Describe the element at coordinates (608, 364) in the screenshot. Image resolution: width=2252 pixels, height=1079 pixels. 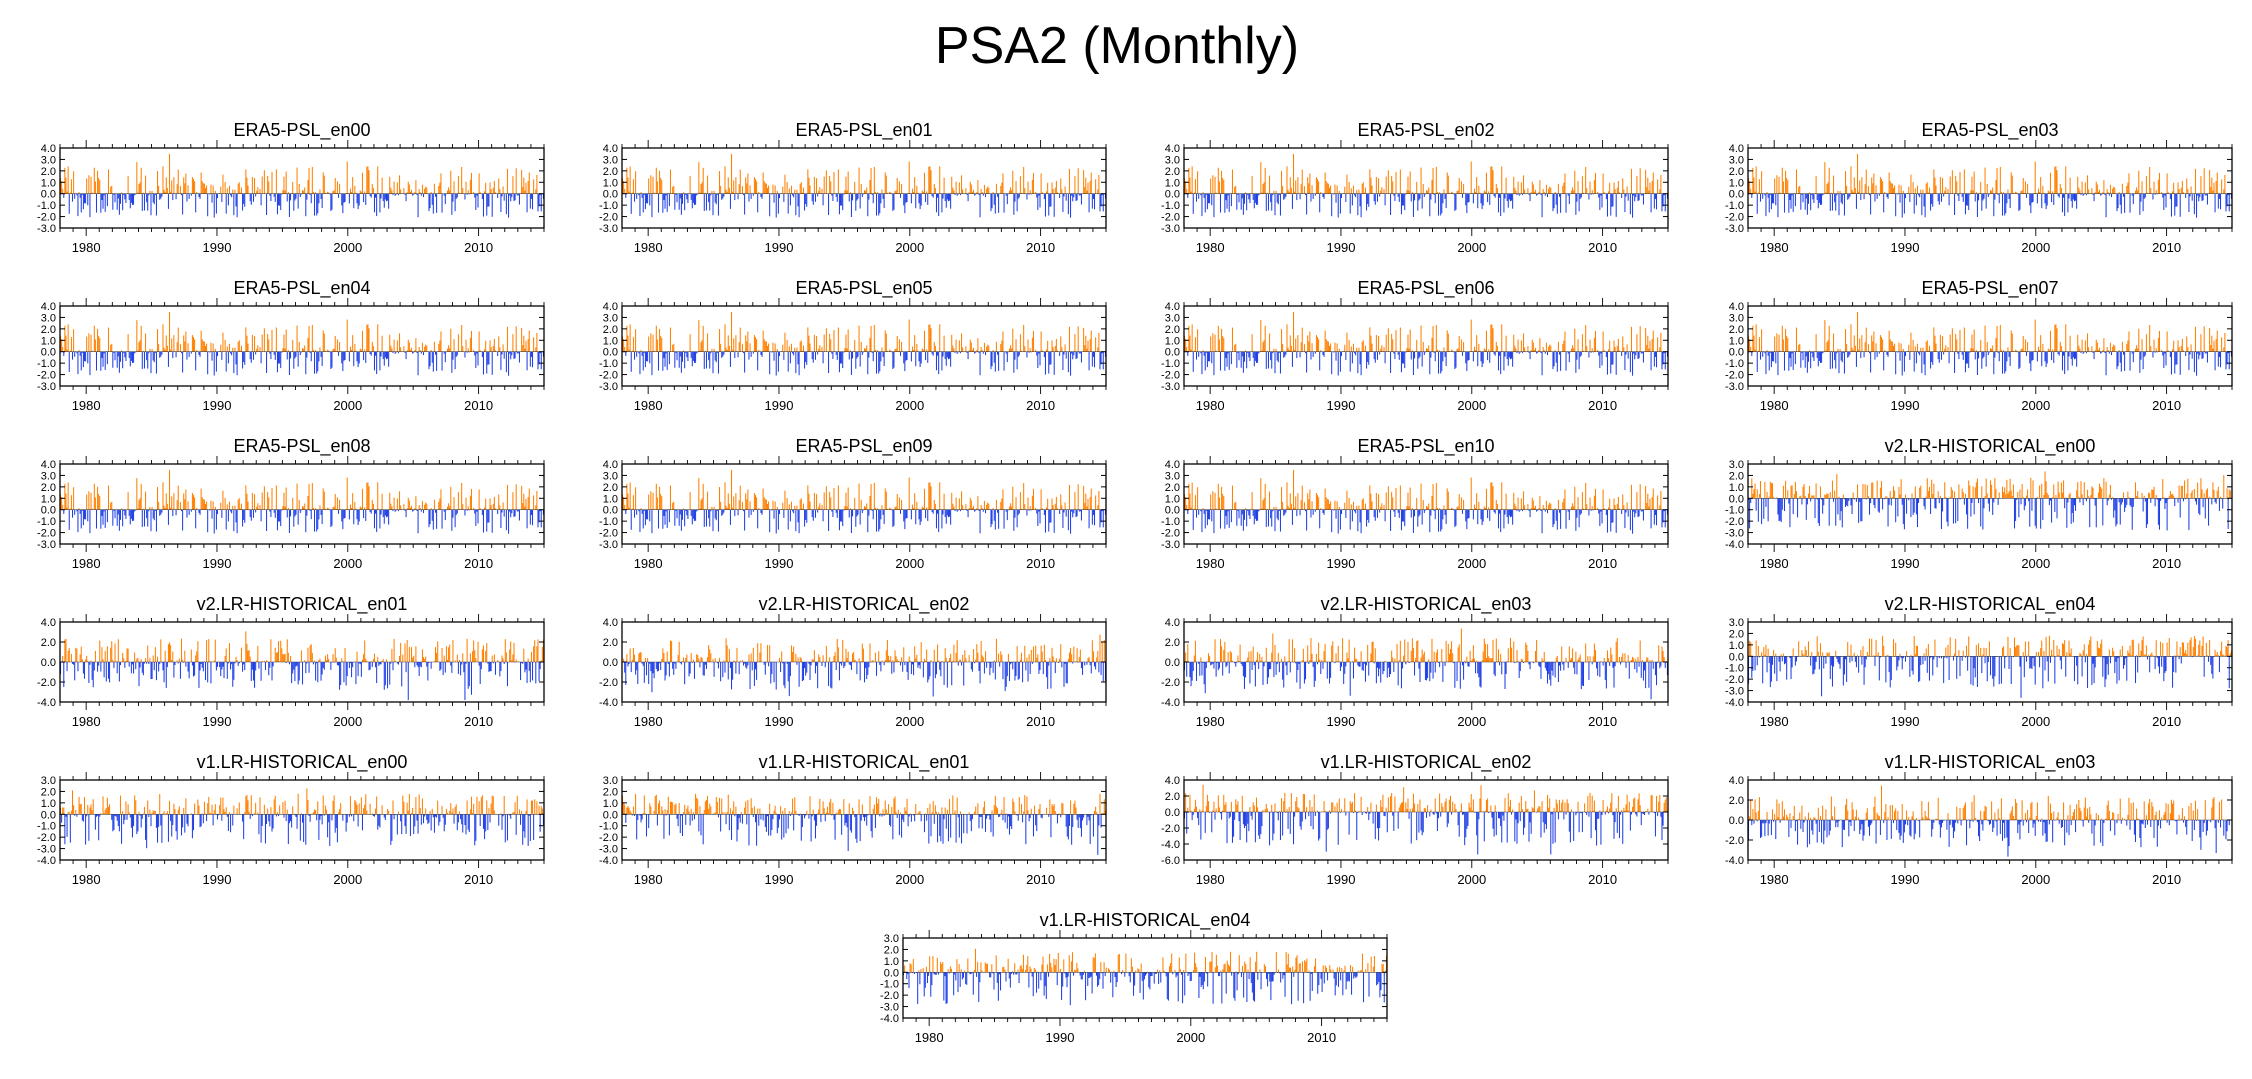
I see `y-tick-label: -1.0` at that location.